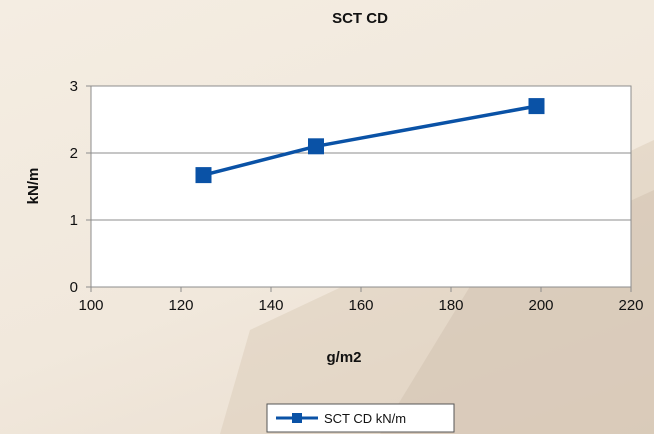 The image size is (654, 434). What do you see at coordinates (365, 418) in the screenshot?
I see `legend-label: SCT CD kN/m` at bounding box center [365, 418].